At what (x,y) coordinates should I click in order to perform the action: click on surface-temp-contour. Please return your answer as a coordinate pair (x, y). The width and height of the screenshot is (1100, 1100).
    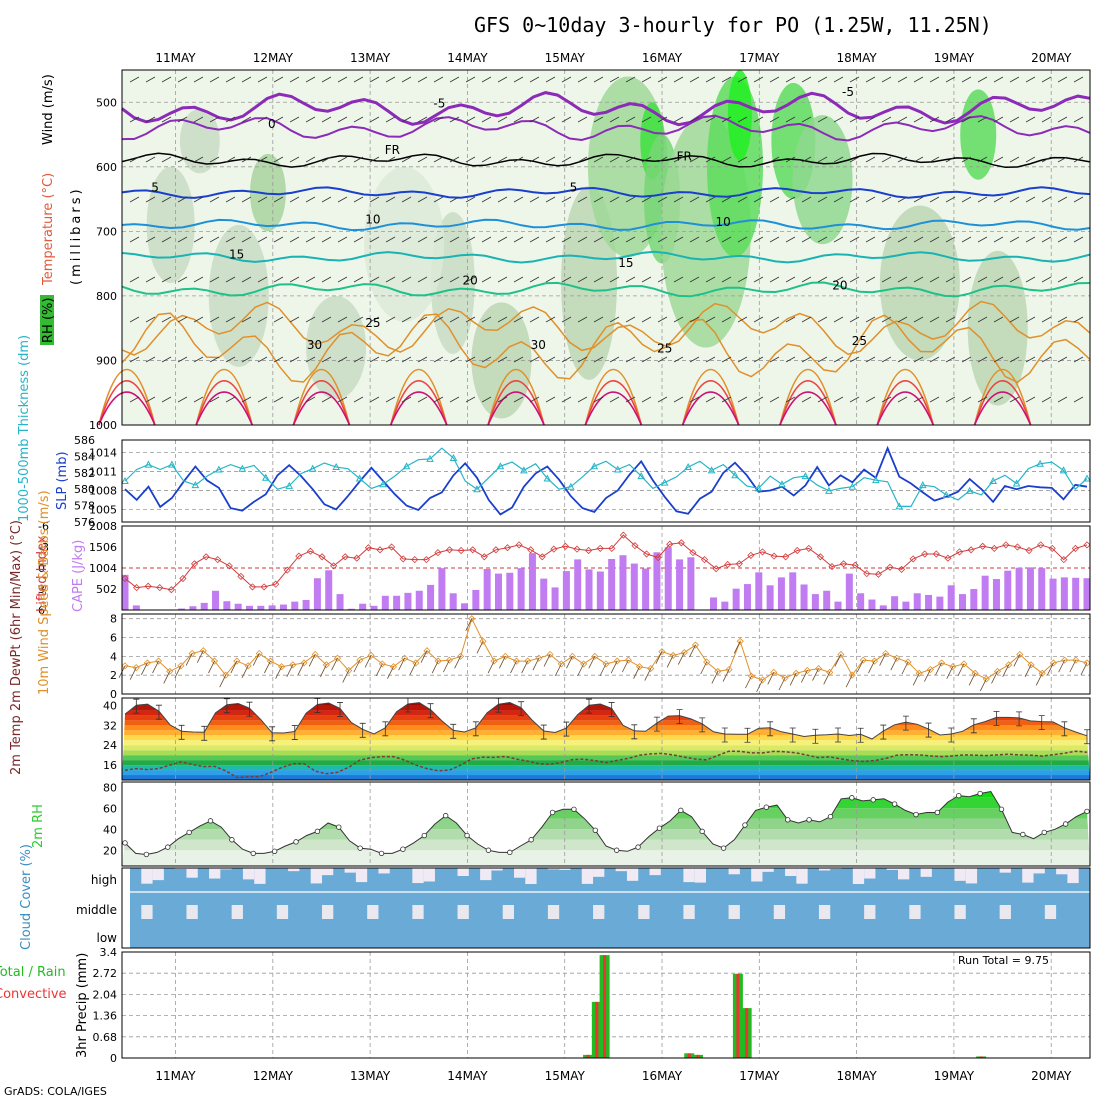
    Looking at the image, I should click on (710, 397).